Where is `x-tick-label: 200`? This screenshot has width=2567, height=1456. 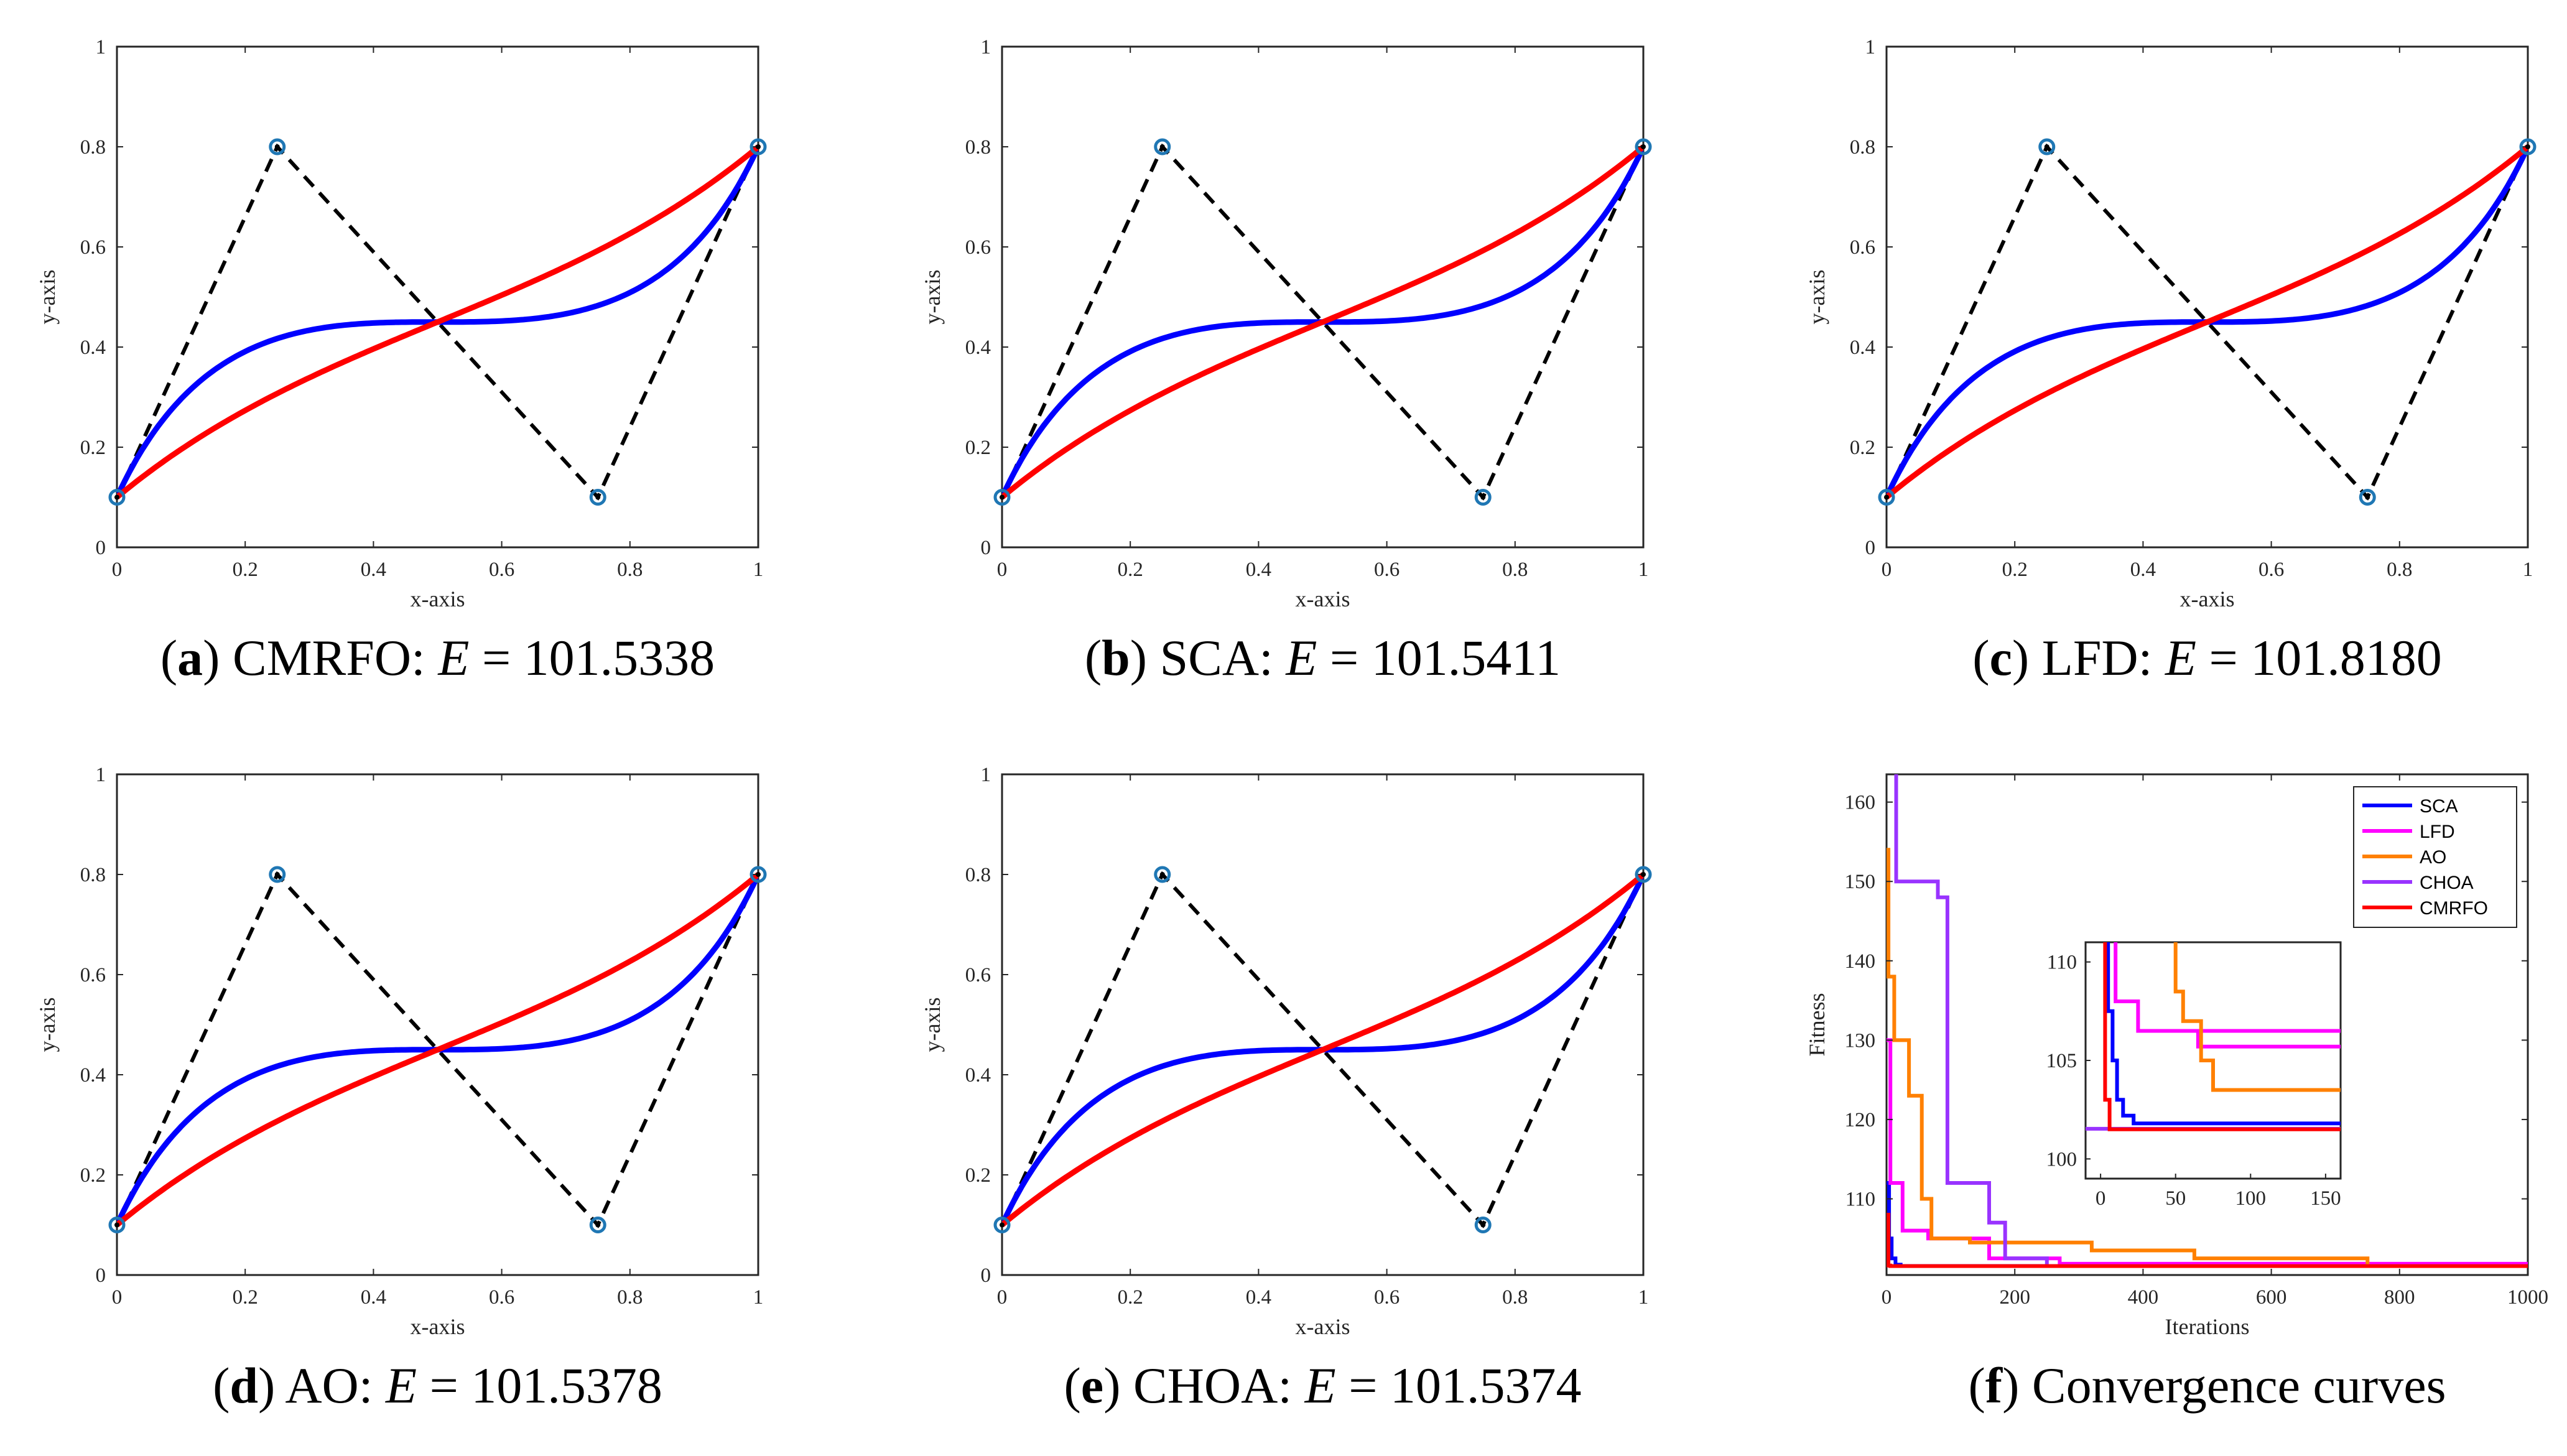 x-tick-label: 200 is located at coordinates (2015, 1297).